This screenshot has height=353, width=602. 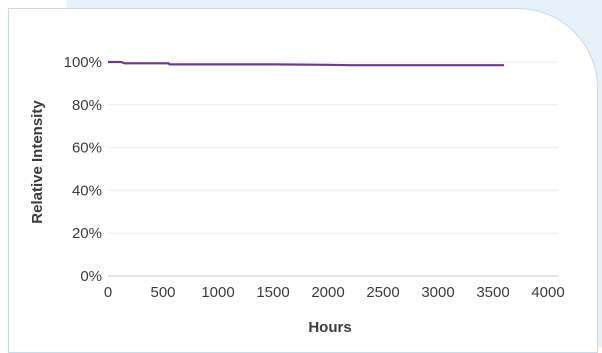 I want to click on x-tick-label: 3500, so click(x=492, y=292).